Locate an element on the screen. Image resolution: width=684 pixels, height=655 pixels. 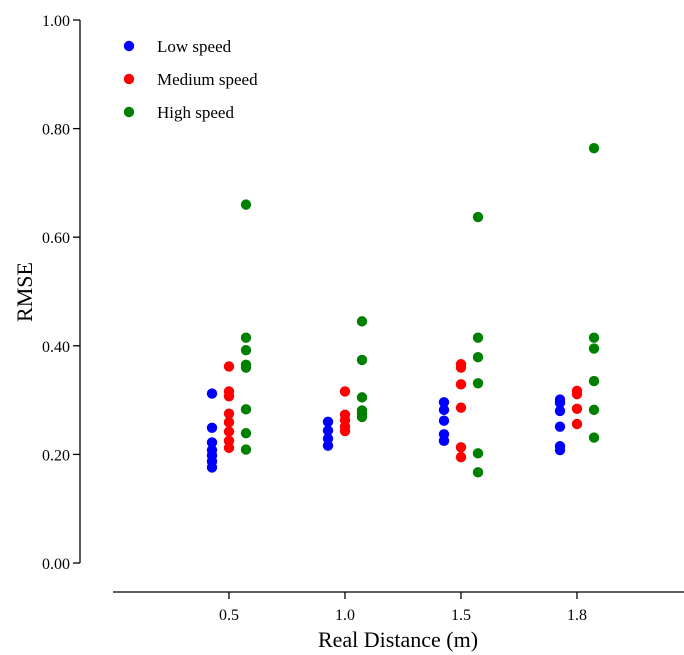
legend-label: Low speed is located at coordinates (194, 46).